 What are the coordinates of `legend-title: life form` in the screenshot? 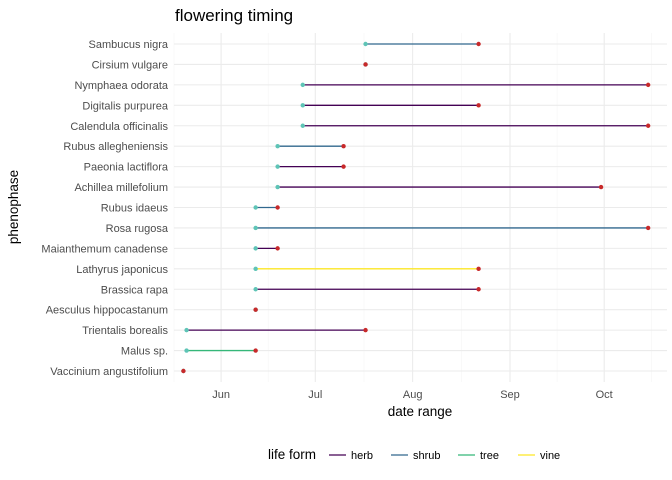 It's located at (292, 454).